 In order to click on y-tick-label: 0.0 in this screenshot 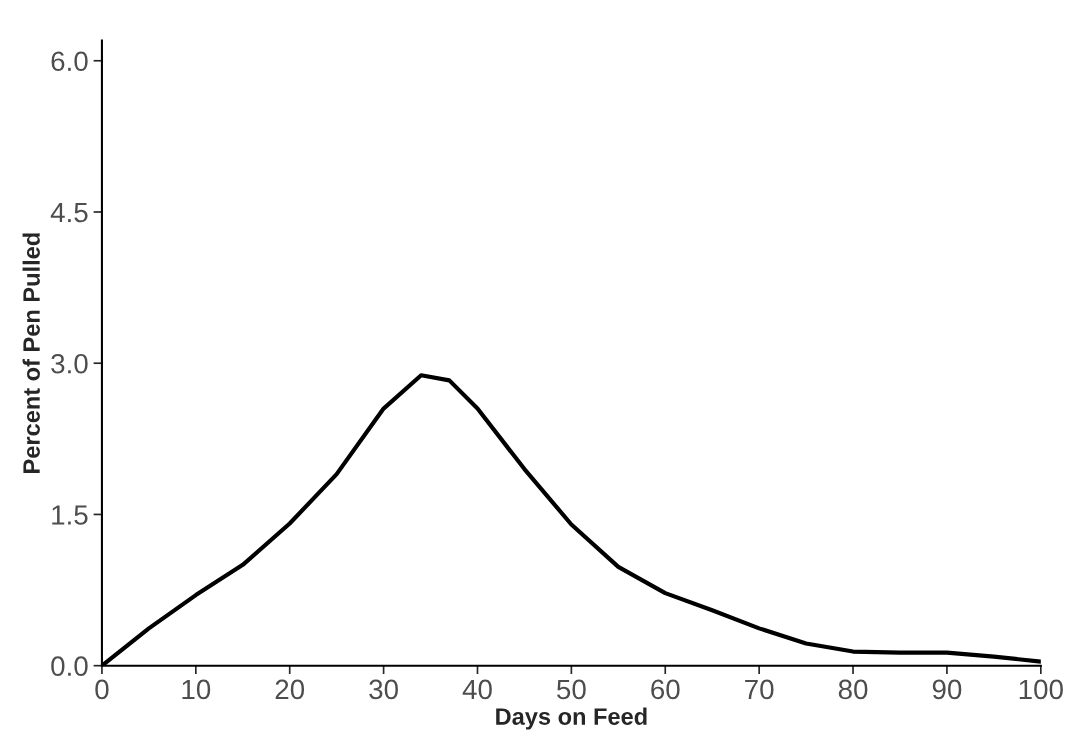, I will do `click(69, 666)`.